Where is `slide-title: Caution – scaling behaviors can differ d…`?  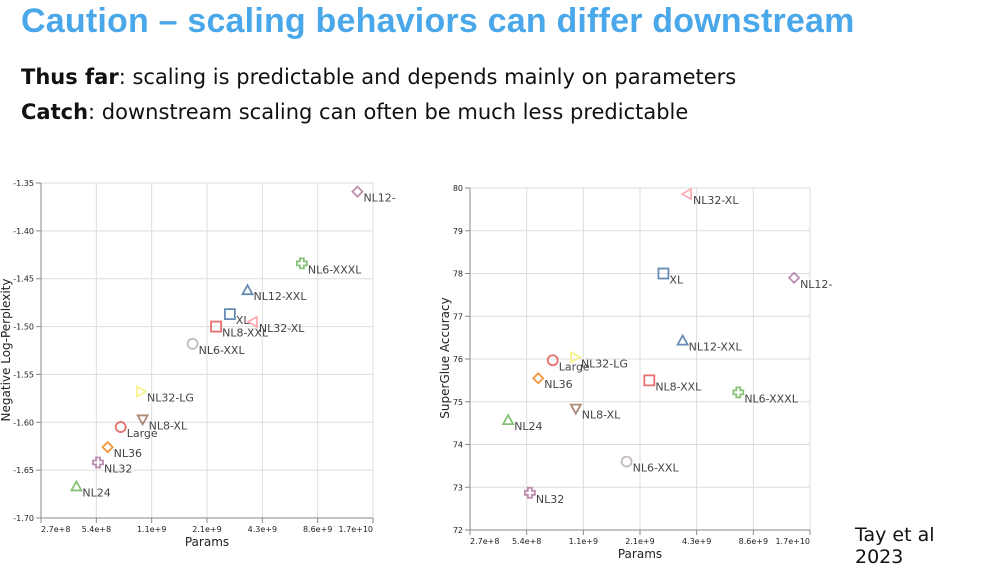
slide-title: Caution – scaling behaviors can differ d… is located at coordinates (438, 21).